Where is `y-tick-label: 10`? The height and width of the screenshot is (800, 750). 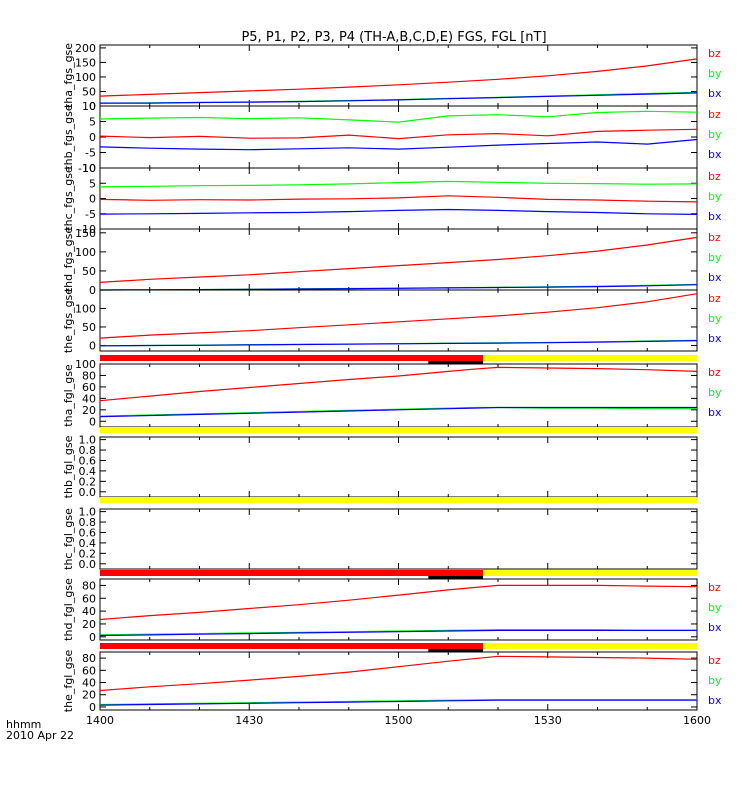 y-tick-label: 10 is located at coordinates (89, 168).